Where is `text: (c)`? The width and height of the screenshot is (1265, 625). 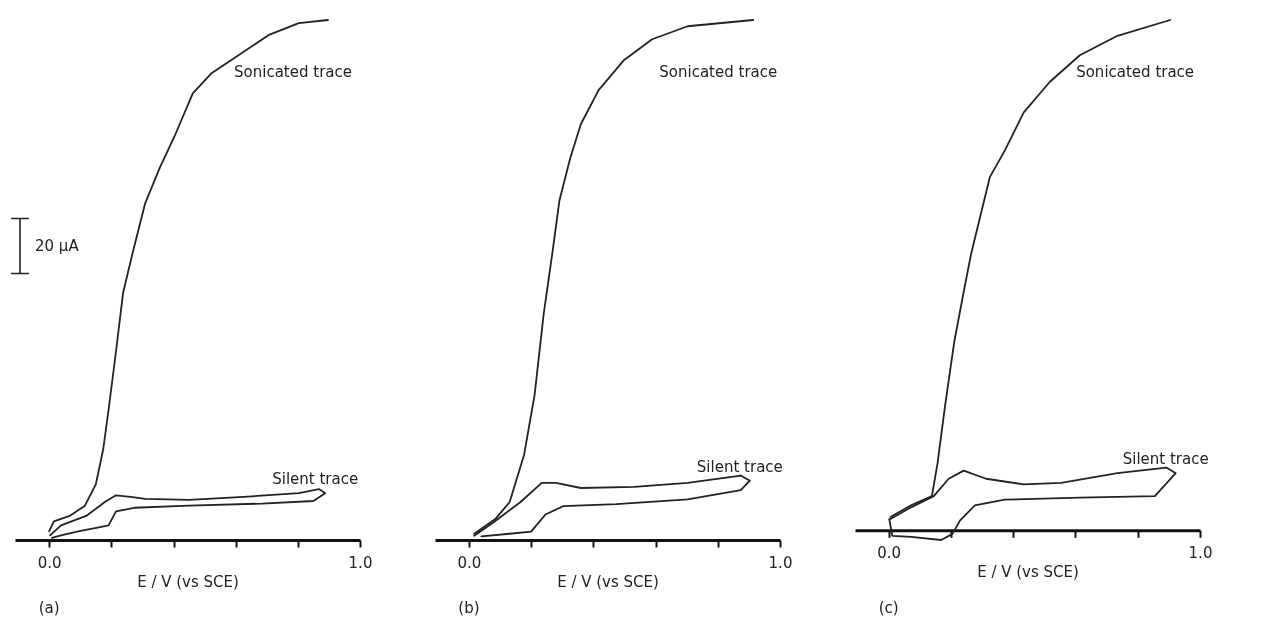 text: (c) is located at coordinates (888, 608).